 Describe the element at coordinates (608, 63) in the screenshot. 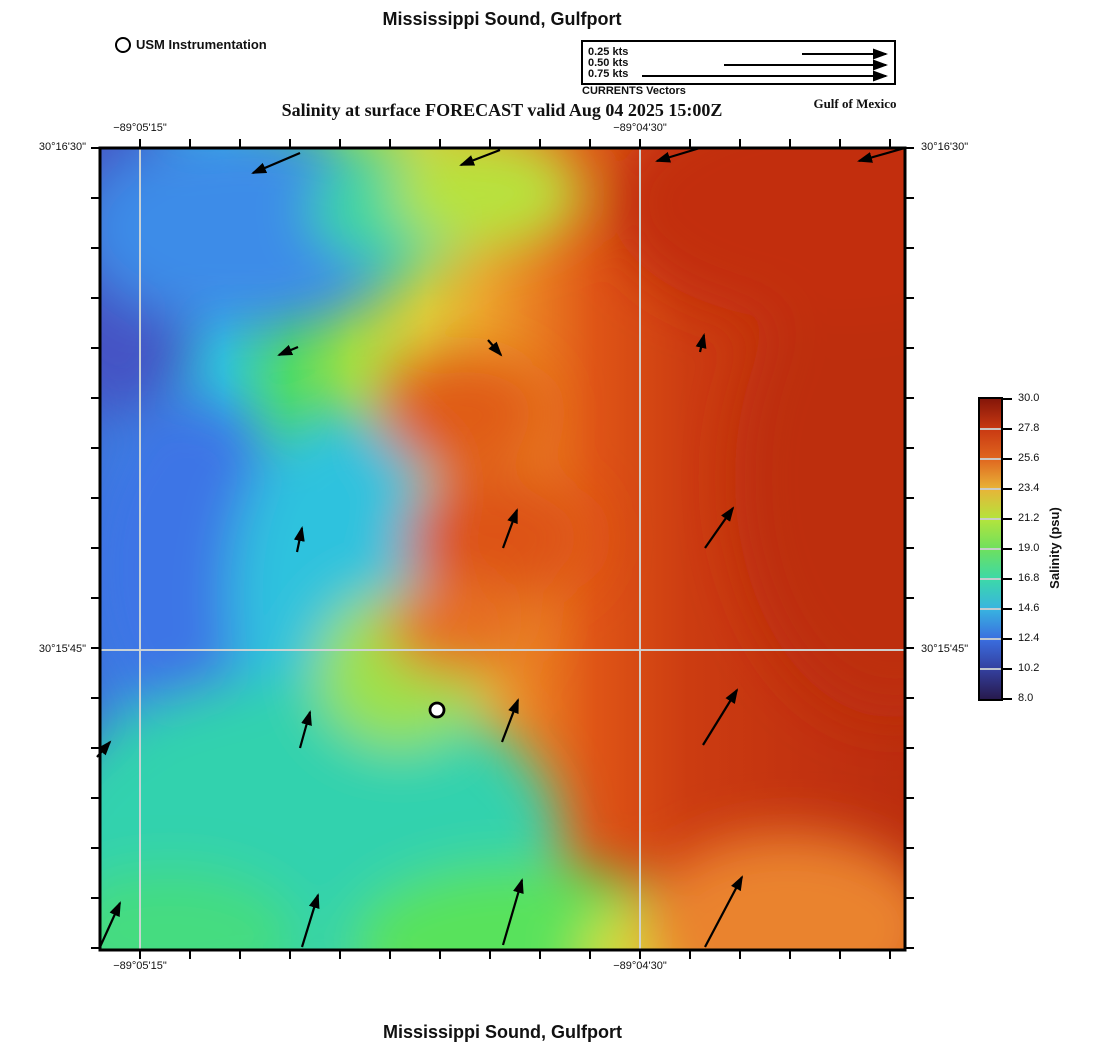

I see `vector-scale-label: 0.50 kts` at that location.